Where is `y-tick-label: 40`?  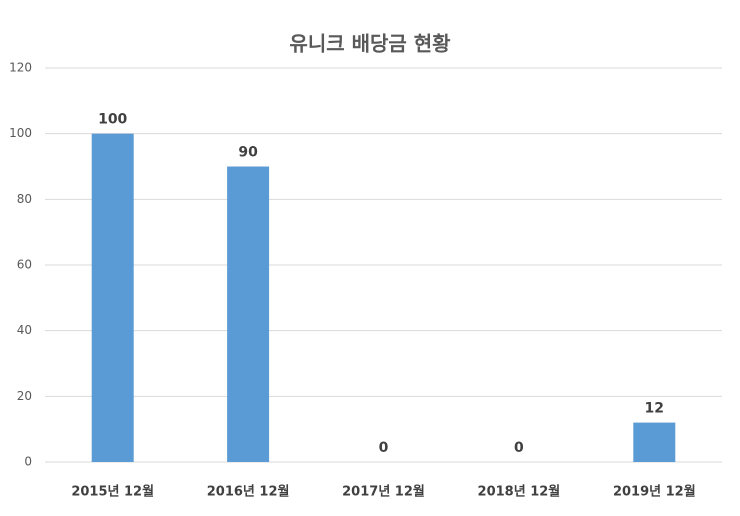
y-tick-label: 40 is located at coordinates (24, 330).